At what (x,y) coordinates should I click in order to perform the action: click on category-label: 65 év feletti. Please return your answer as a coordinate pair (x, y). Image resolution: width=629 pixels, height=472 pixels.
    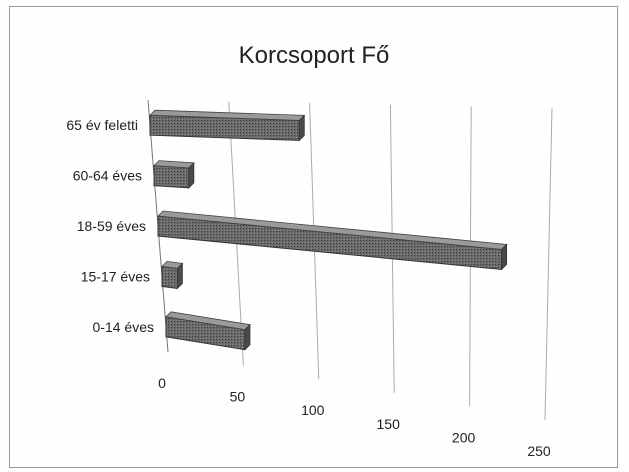
    Looking at the image, I should click on (102, 125).